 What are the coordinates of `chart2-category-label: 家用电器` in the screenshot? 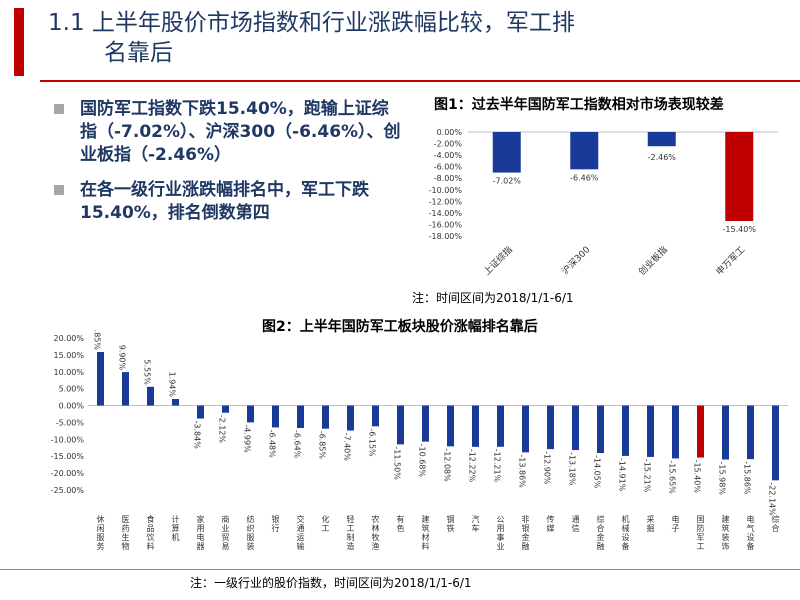 It's located at (201, 532).